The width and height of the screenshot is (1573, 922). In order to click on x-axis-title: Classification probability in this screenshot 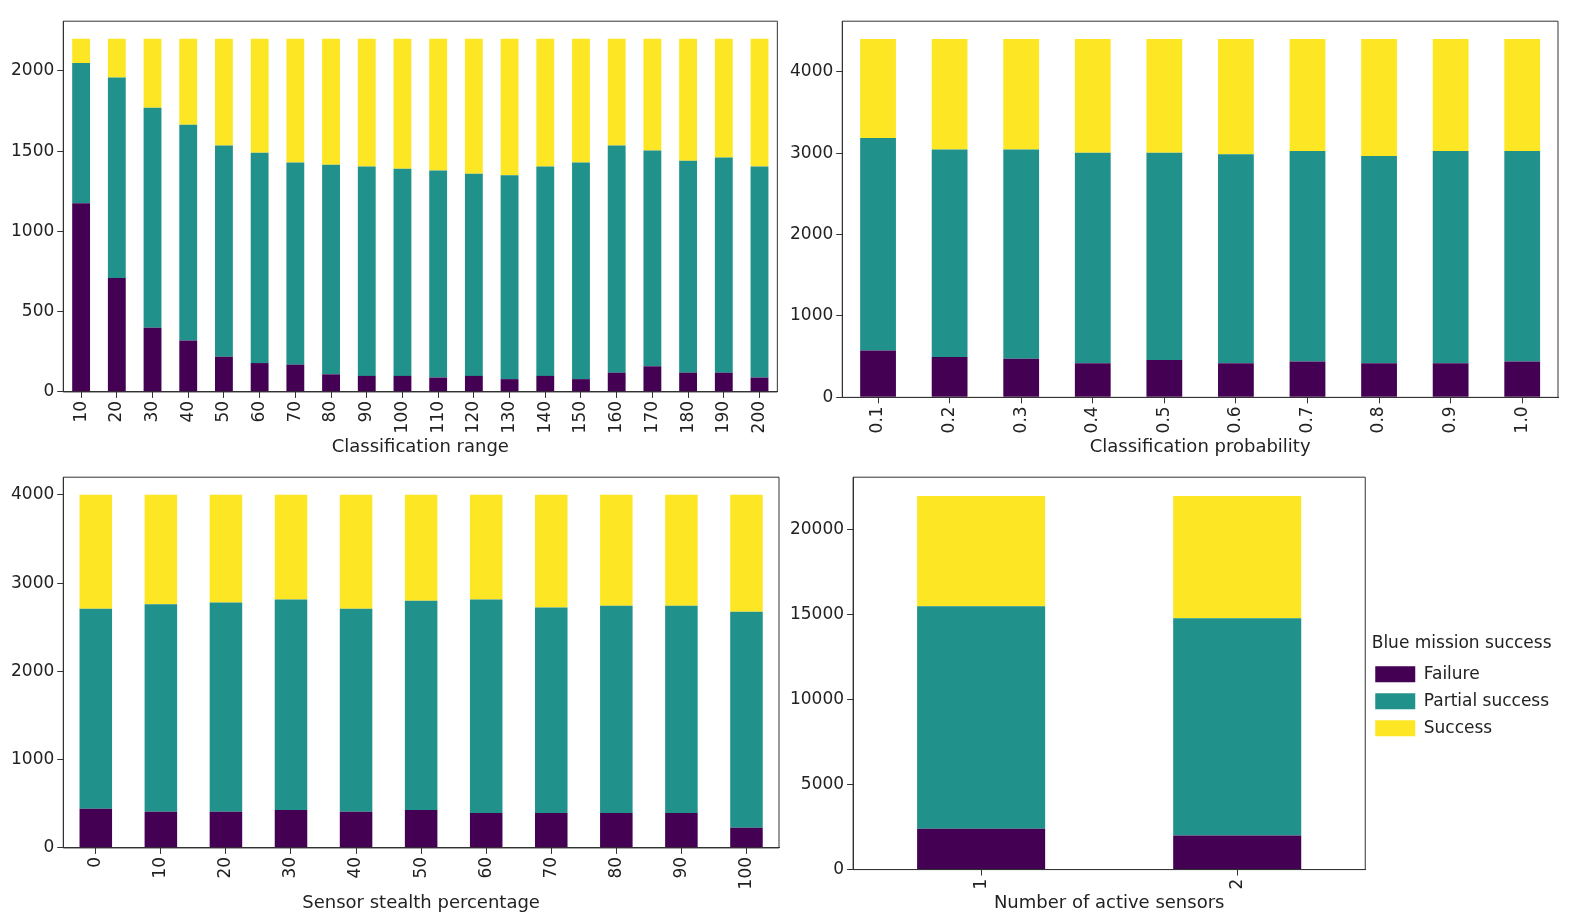, I will do `click(1200, 445)`.